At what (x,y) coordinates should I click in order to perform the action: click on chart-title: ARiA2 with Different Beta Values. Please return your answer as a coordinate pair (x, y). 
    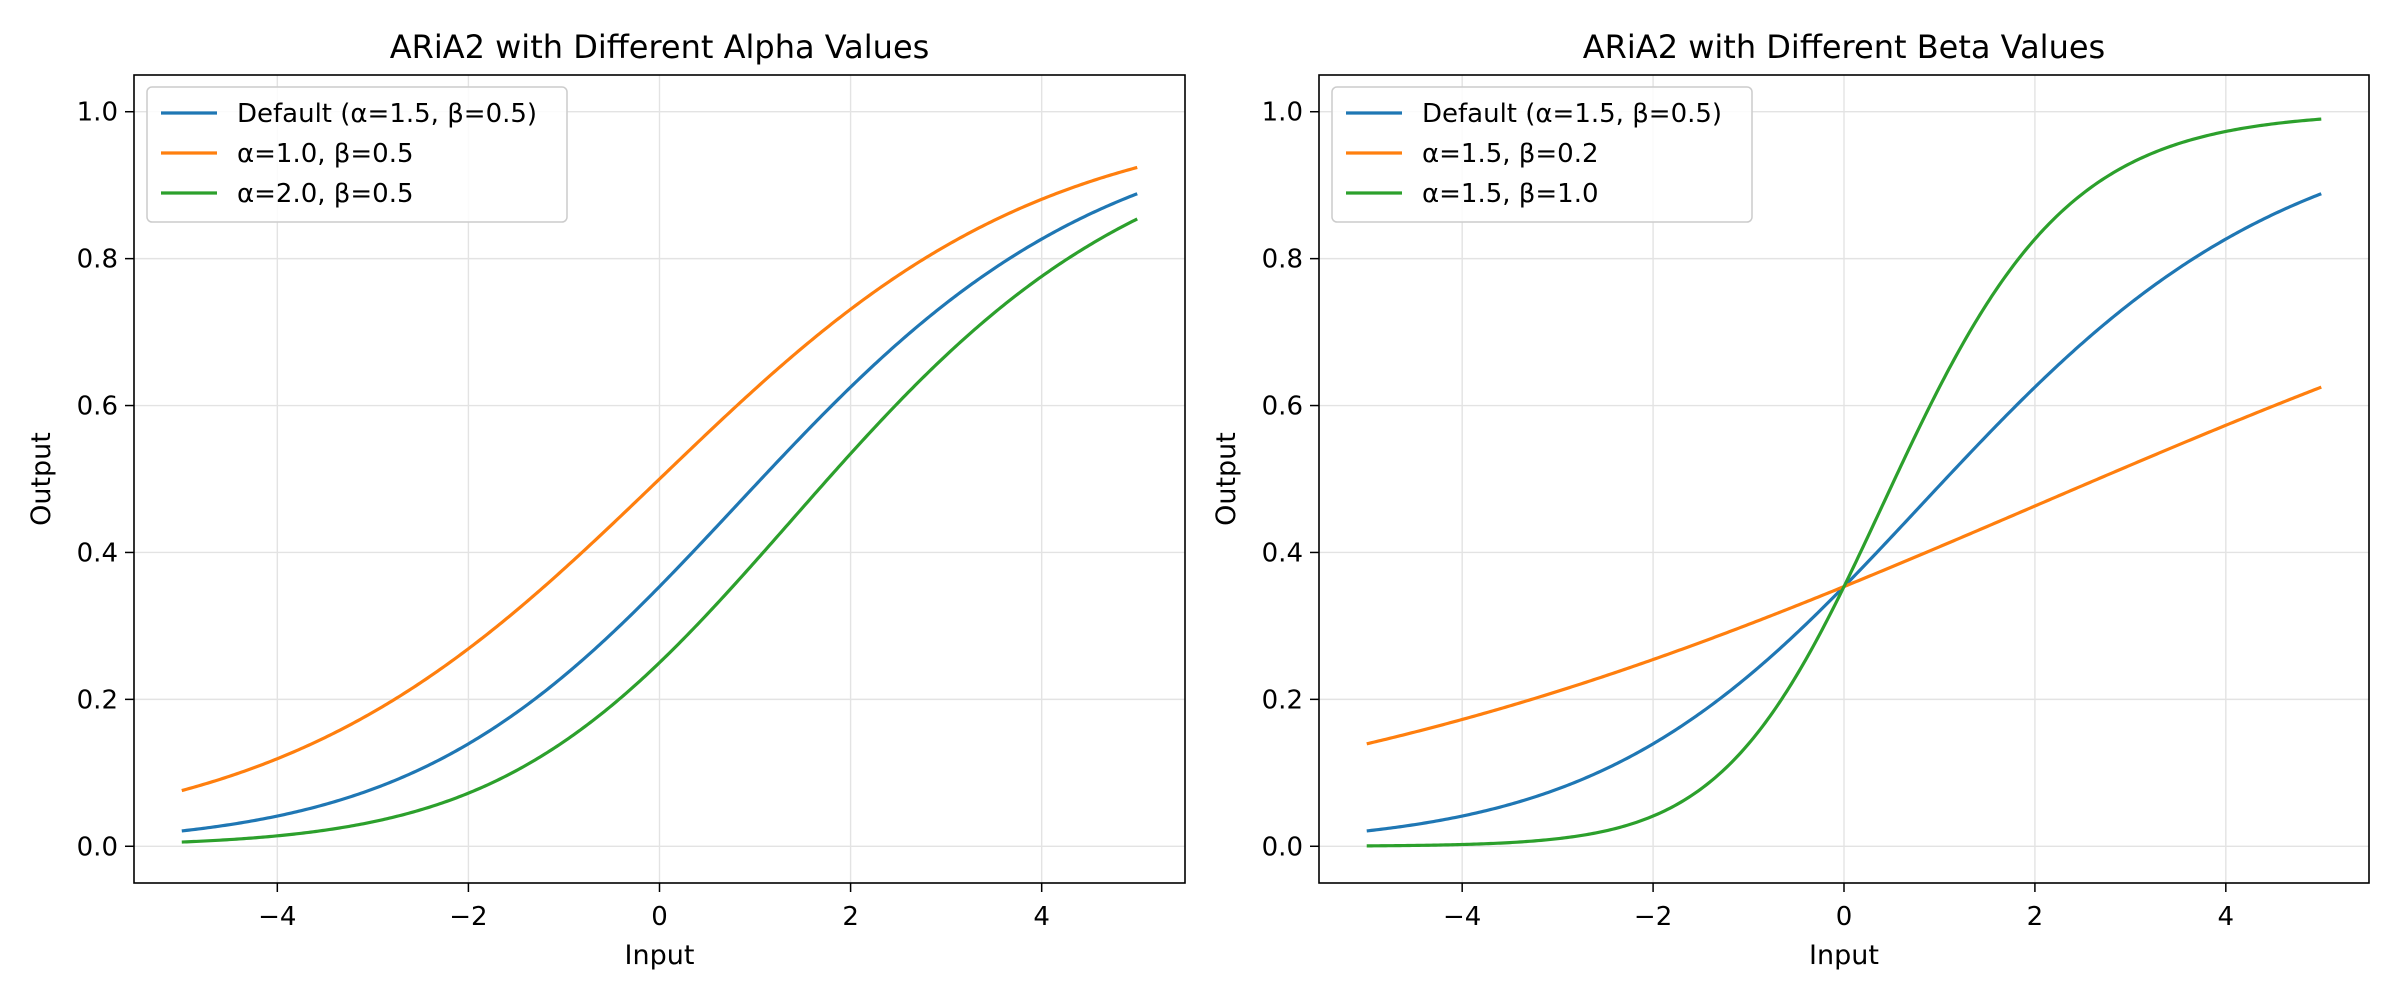
    Looking at the image, I should click on (1844, 47).